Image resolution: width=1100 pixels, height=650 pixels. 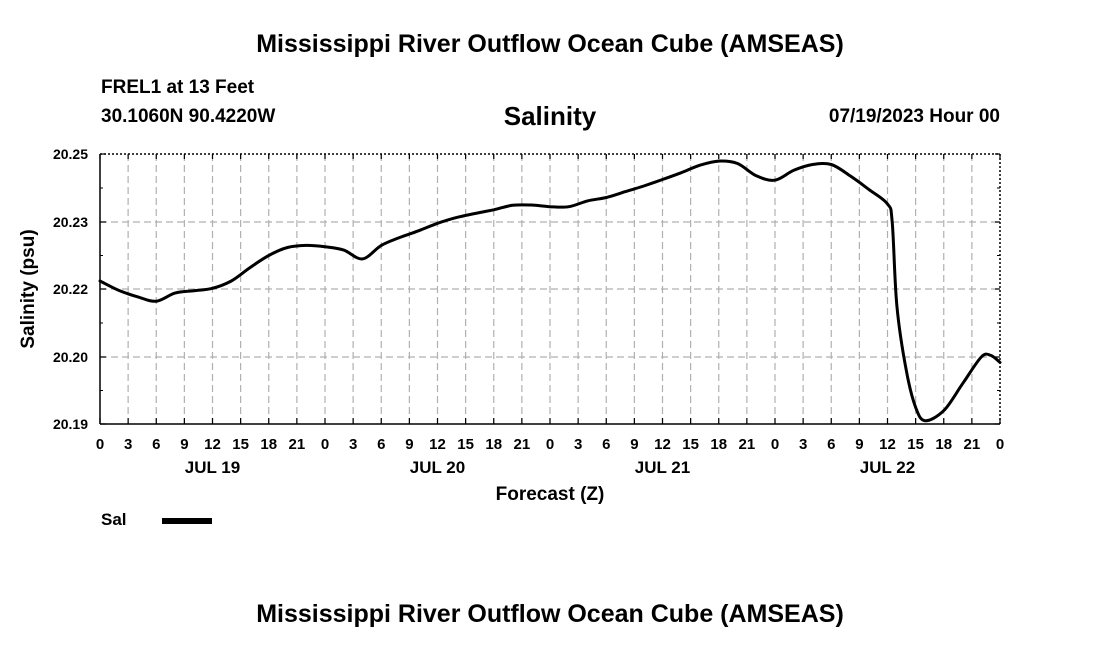 I want to click on station-label: FREL1 at 13 Feet, so click(x=178, y=87).